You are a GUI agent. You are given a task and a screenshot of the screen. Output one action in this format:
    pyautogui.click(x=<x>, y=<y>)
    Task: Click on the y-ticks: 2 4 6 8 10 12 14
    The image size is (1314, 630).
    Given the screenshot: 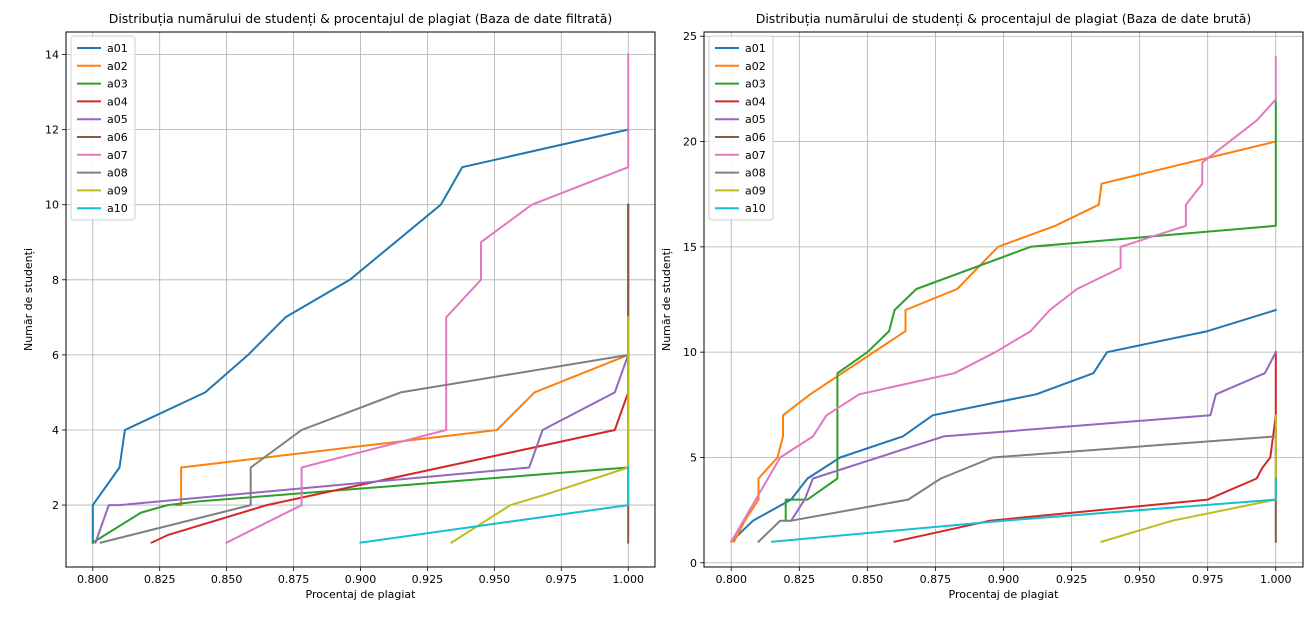 What is the action you would take?
    pyautogui.click(x=55, y=280)
    